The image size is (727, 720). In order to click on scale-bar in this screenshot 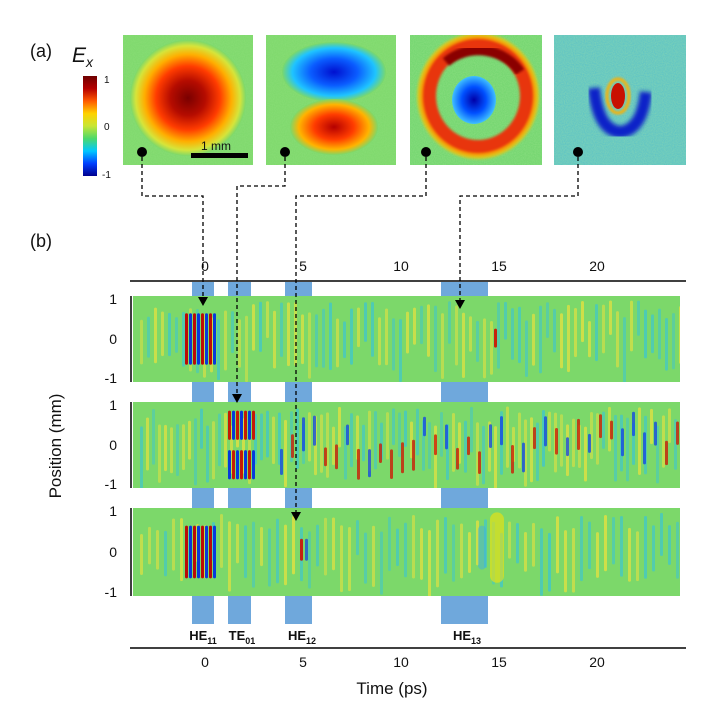, I will do `click(219, 155)`.